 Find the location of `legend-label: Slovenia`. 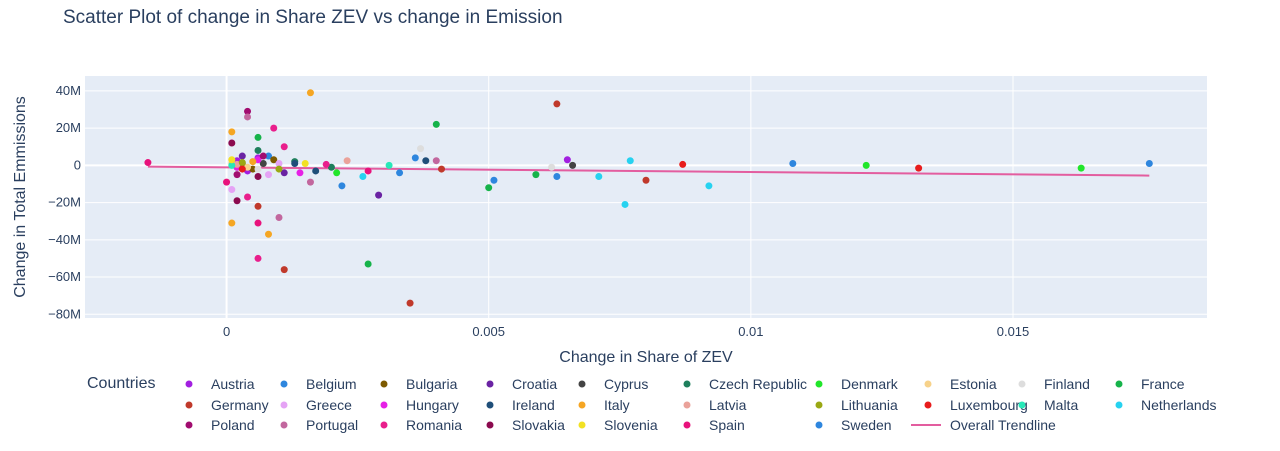

legend-label: Slovenia is located at coordinates (631, 425).